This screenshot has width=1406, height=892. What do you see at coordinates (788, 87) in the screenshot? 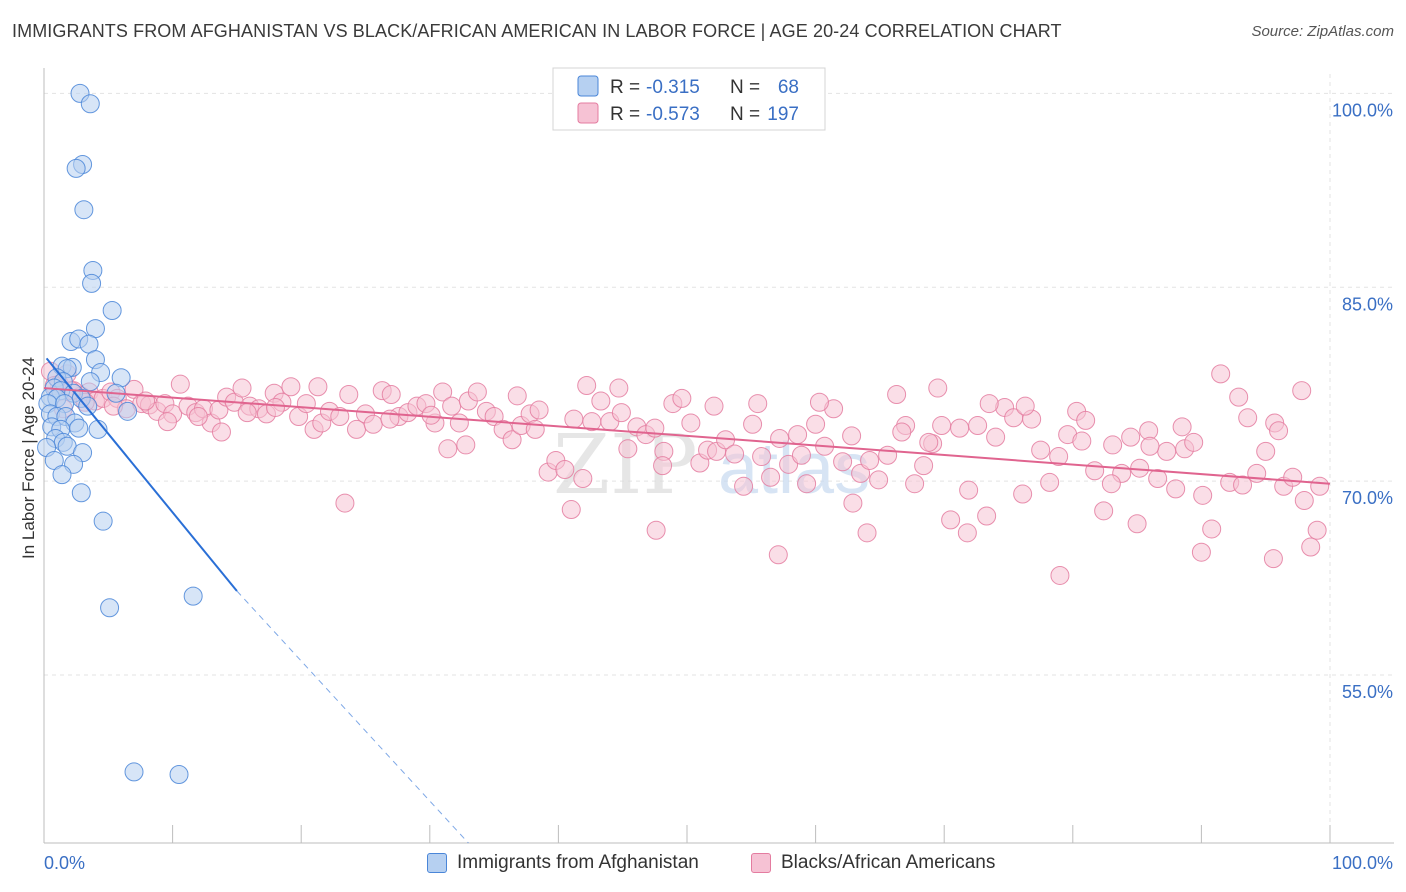
I see `legend-n-value-0: 68` at bounding box center [788, 87].